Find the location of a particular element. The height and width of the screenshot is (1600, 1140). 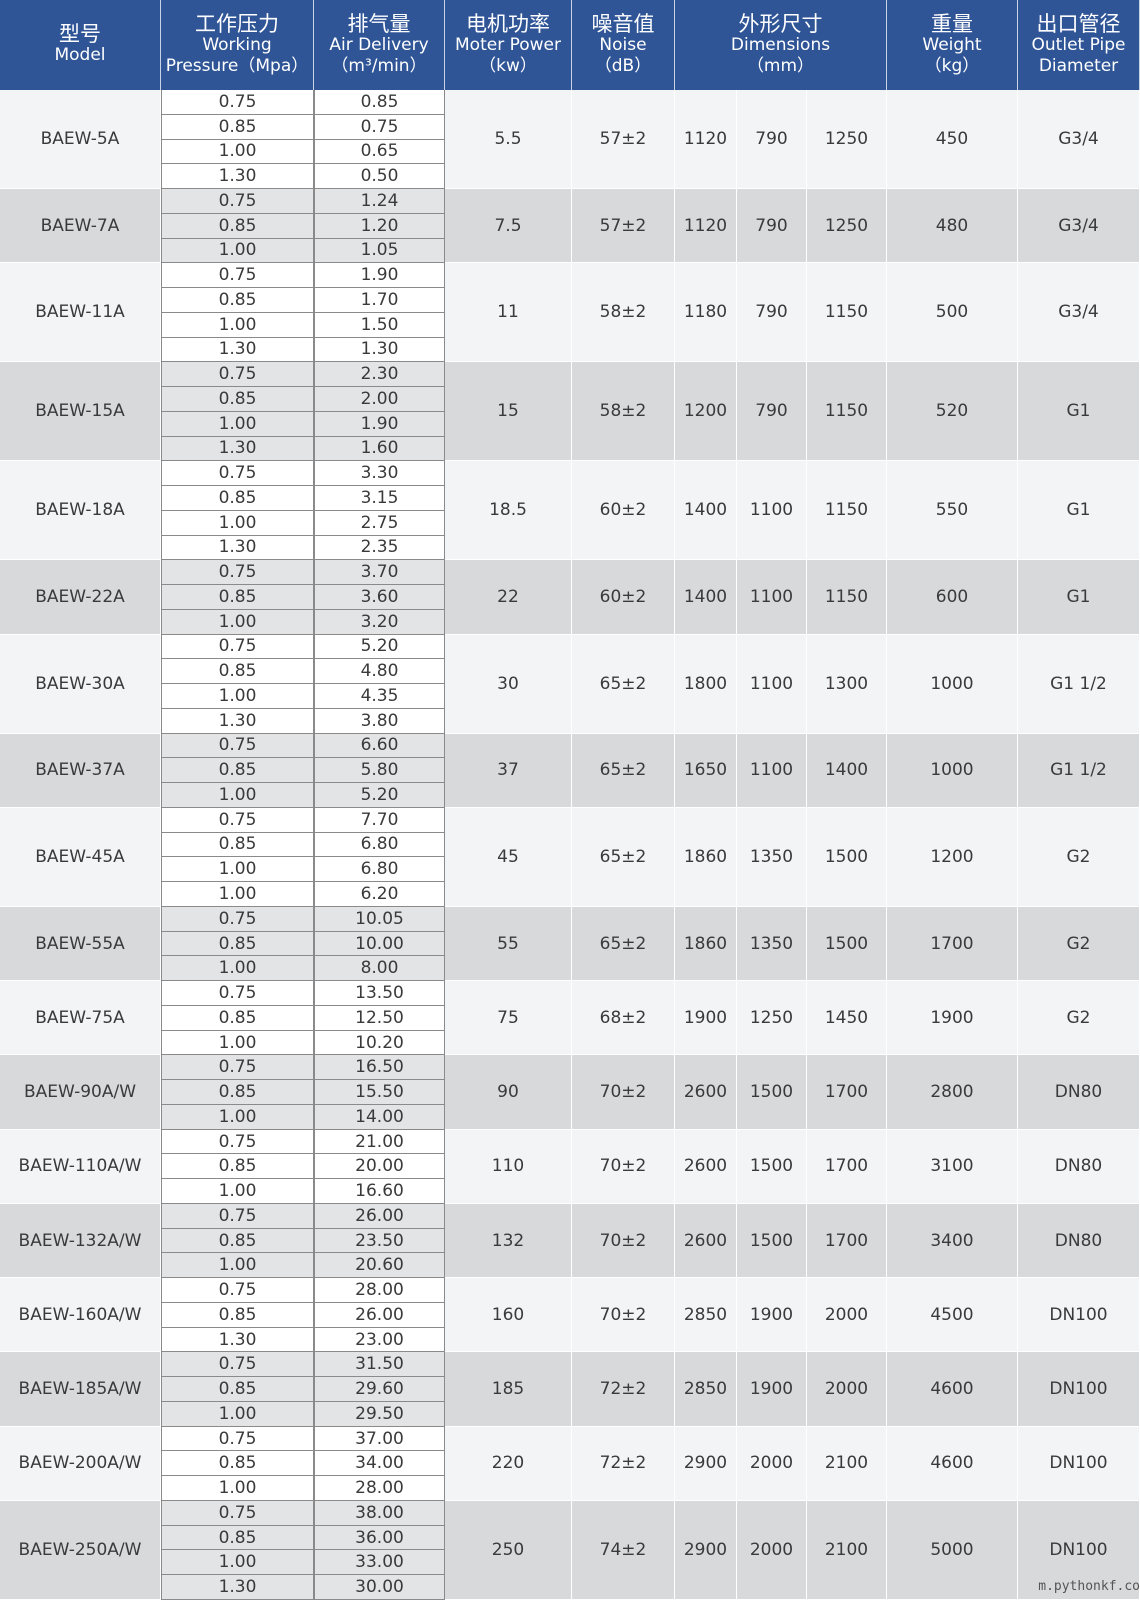

motor-power: 55 is located at coordinates (508, 944).